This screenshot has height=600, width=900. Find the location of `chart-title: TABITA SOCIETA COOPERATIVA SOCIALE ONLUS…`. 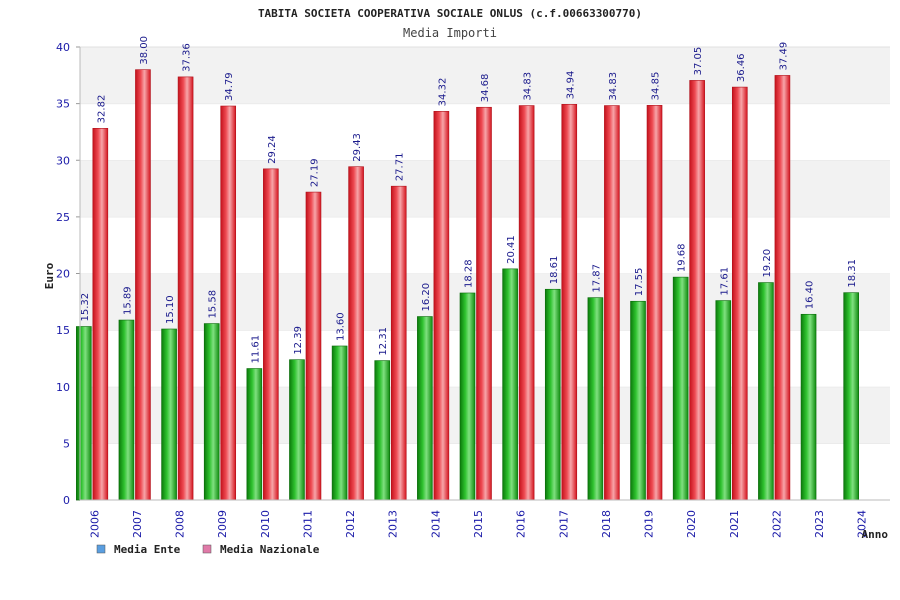

chart-title: TABITA SOCIETA COOPERATIVA SOCIALE ONLUS… is located at coordinates (450, 13).